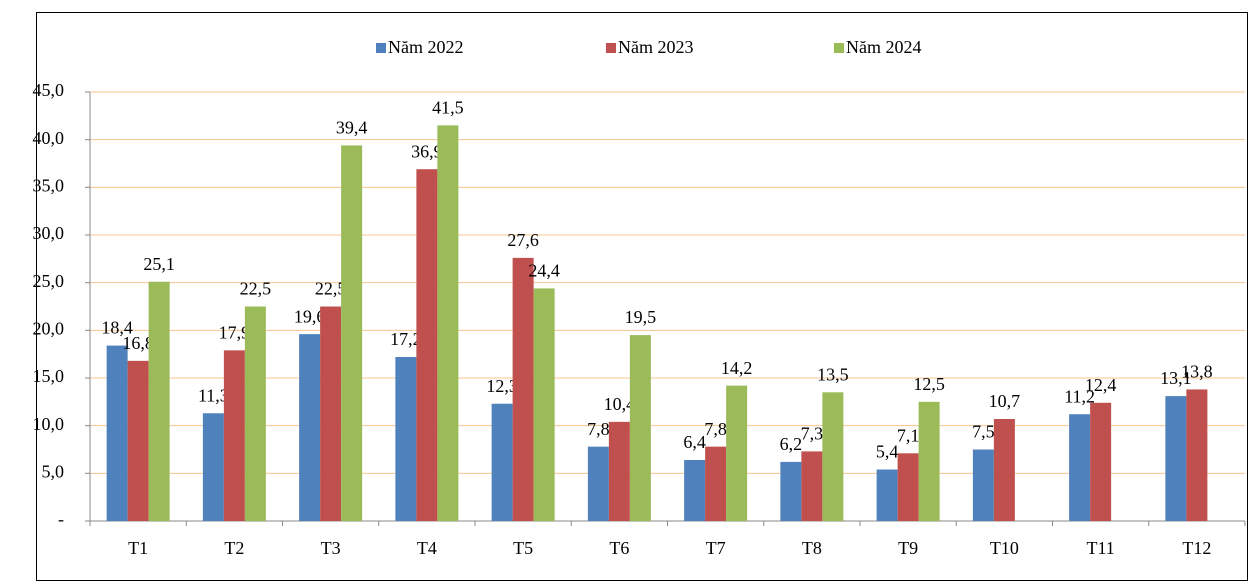 The image size is (1249, 582). Describe the element at coordinates (1004, 548) in the screenshot. I see `x-tick-label: T10` at that location.